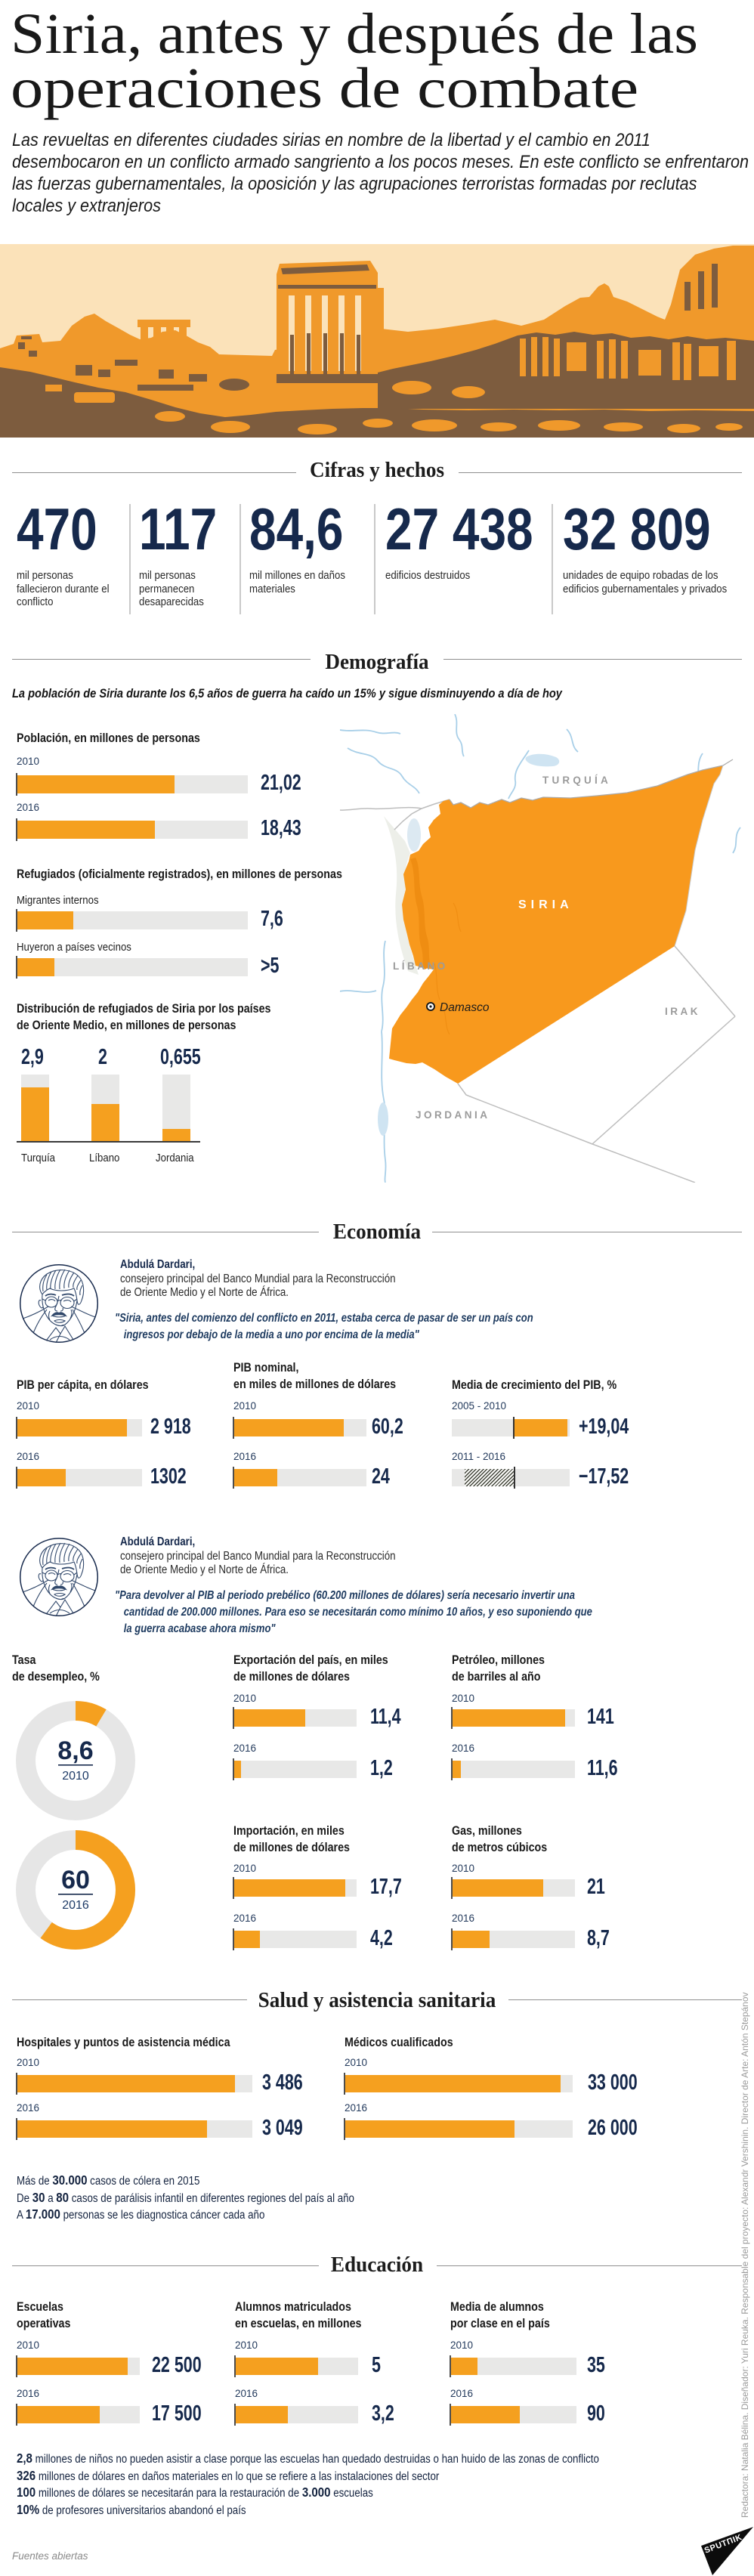  Describe the element at coordinates (76, 1776) in the screenshot. I see `svg-text: 2010` at that location.